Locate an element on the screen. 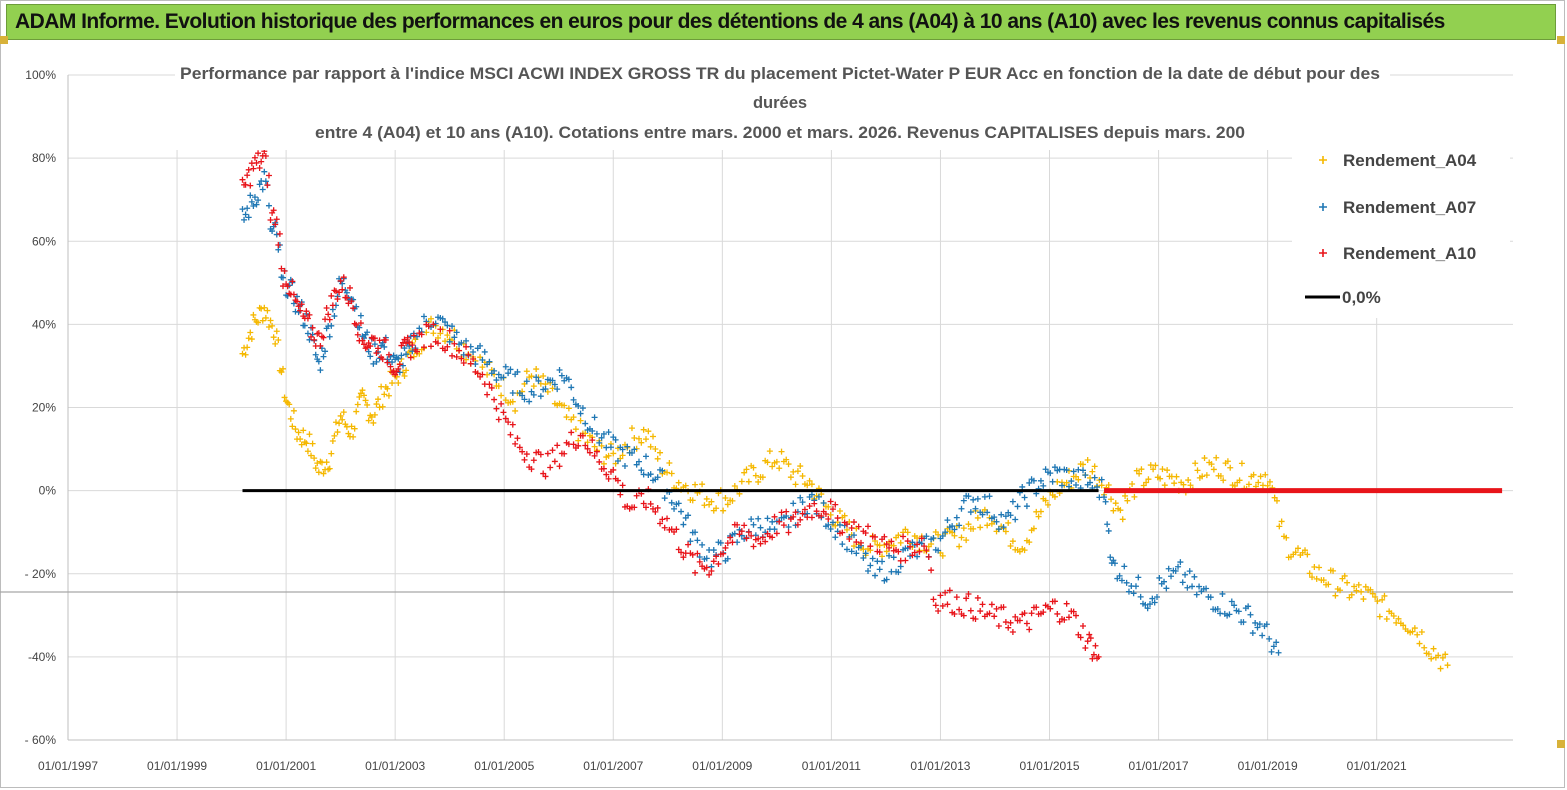 This screenshot has height=790, width=1567. x-tick-label: 01/01/1999 is located at coordinates (177, 766).